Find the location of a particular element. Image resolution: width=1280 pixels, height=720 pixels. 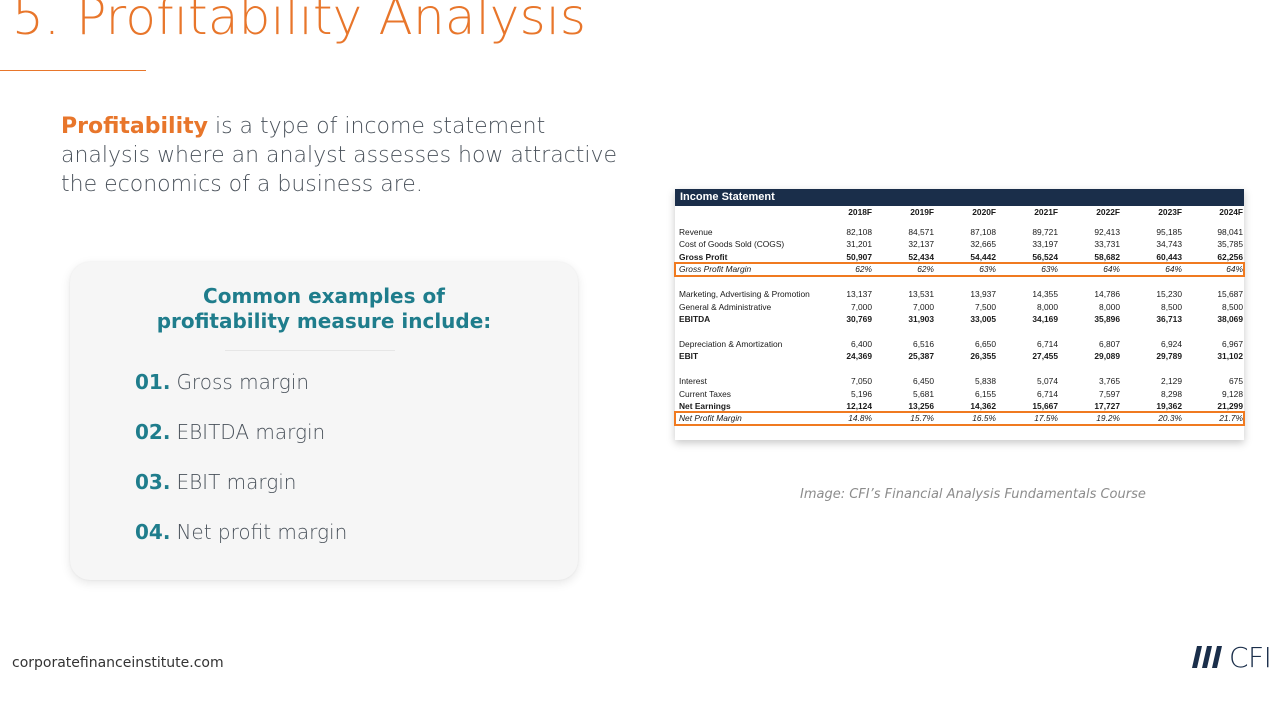

table-cell: 6,714 is located at coordinates (1047, 343).